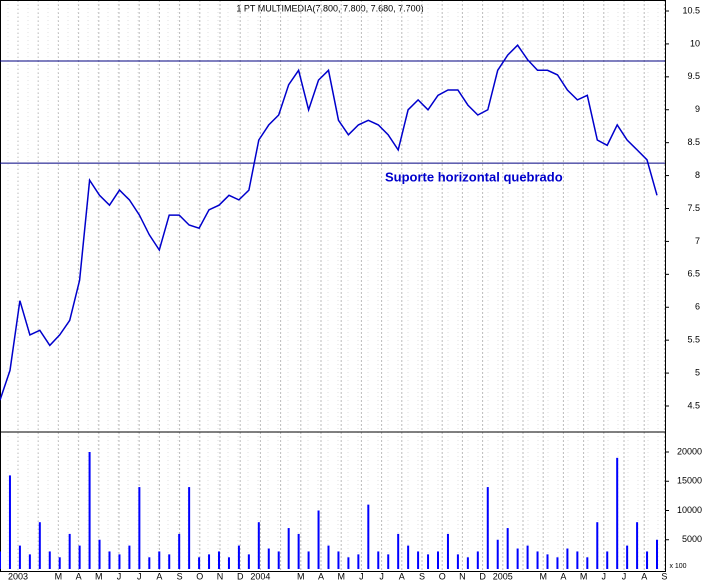 The width and height of the screenshot is (707, 587). I want to click on y-tick-label: 5.5, so click(693, 340).